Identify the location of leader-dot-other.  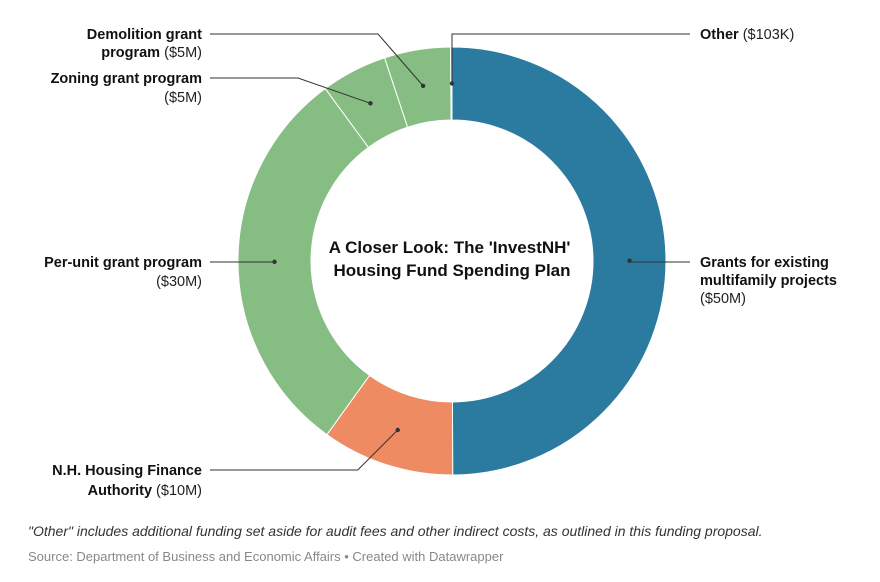
(452, 83).